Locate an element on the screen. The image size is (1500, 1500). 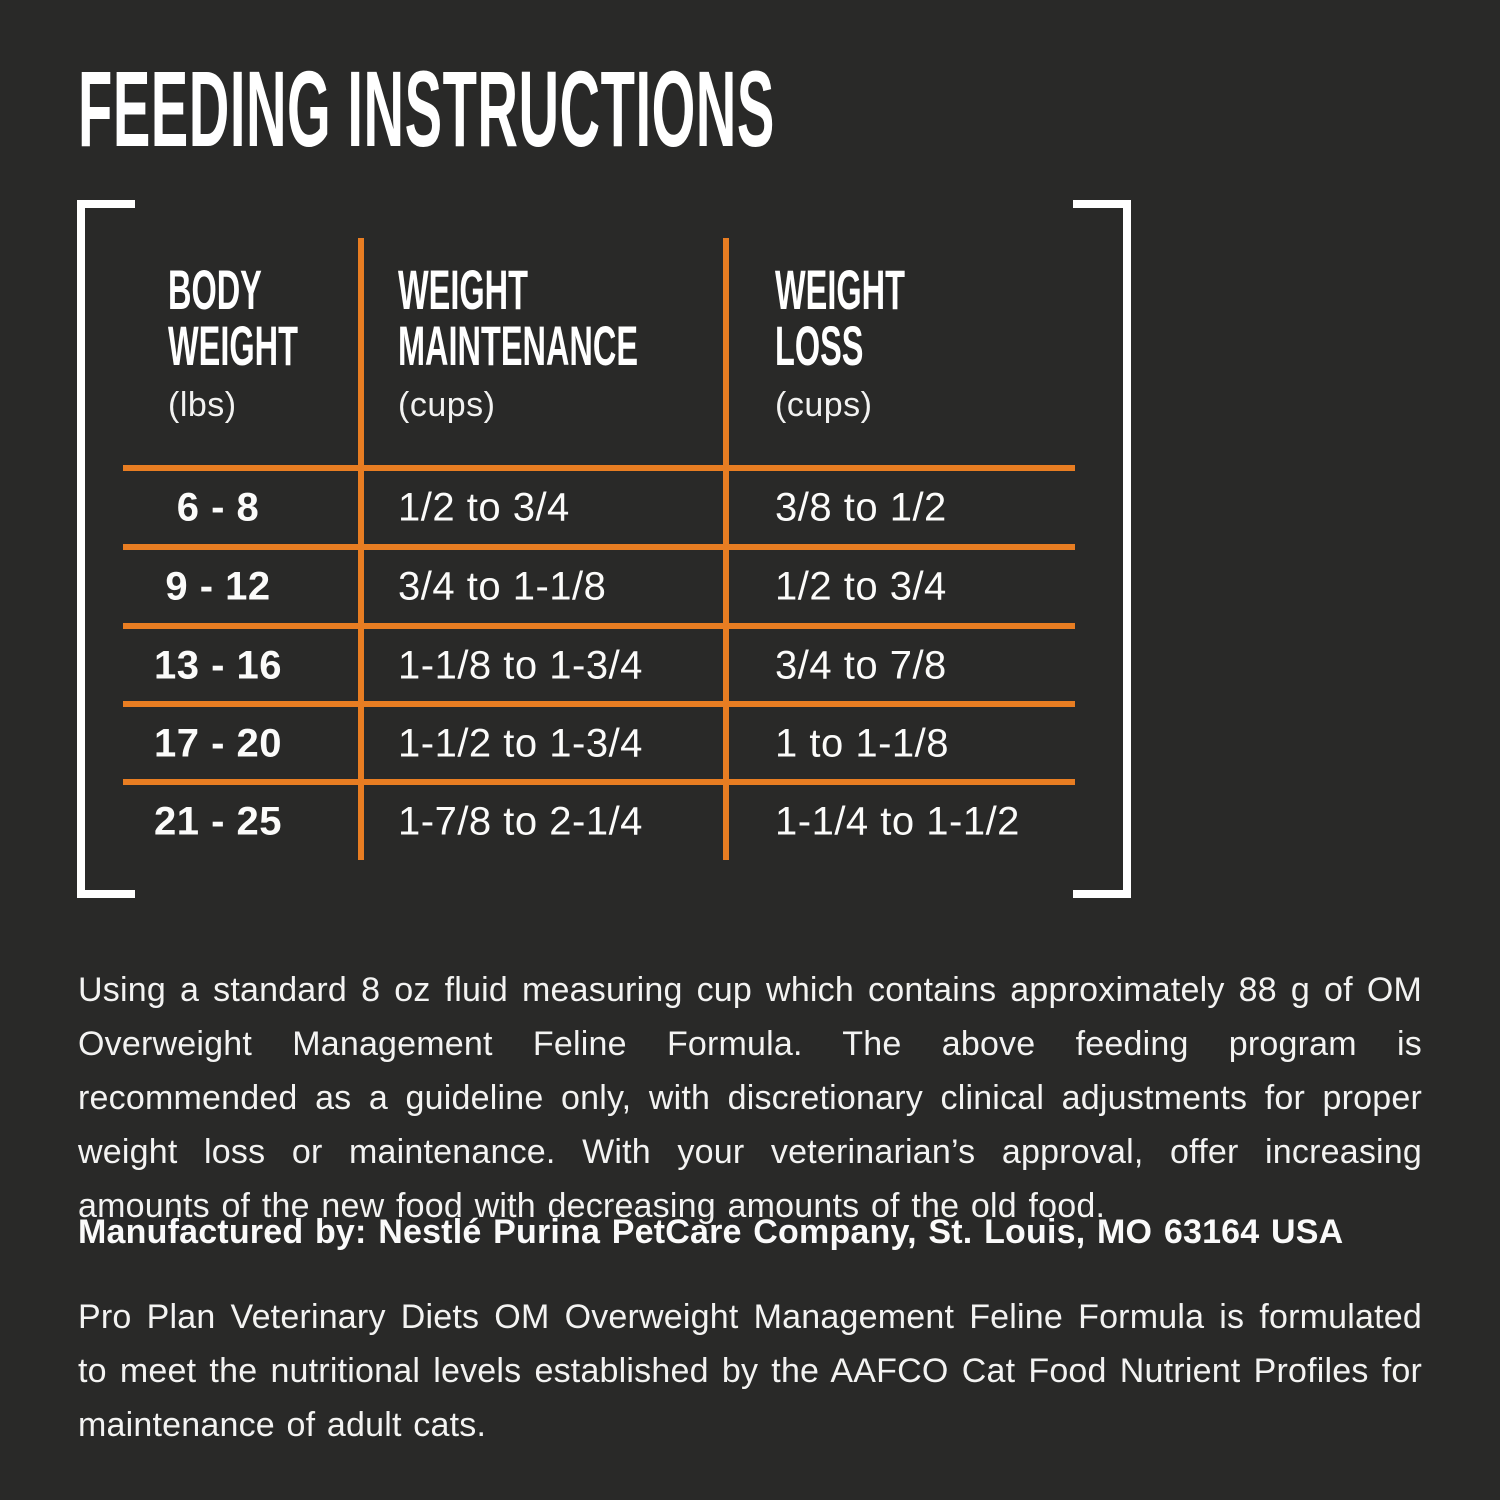
bracket-right is located at coordinates (1102, 549).